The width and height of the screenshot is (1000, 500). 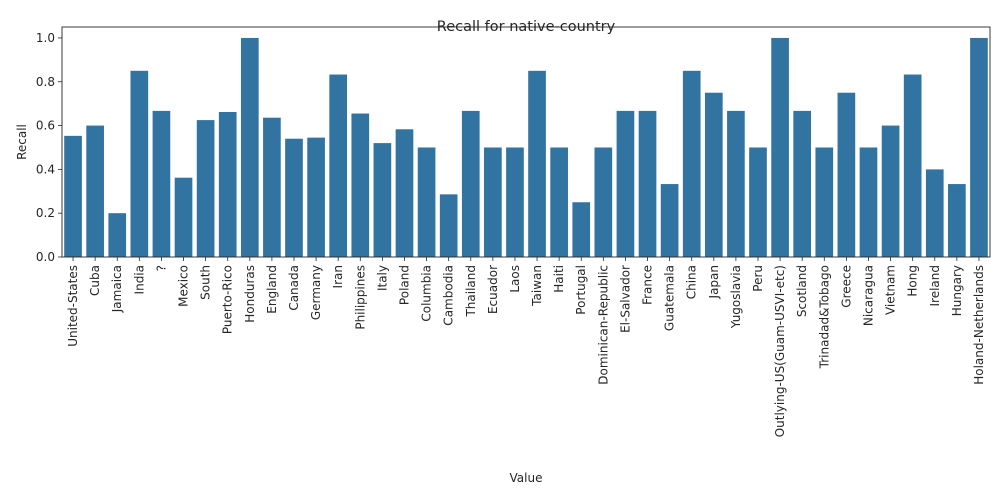 I want to click on x-tick-label-25: El-Salvador, so click(x=625, y=299).